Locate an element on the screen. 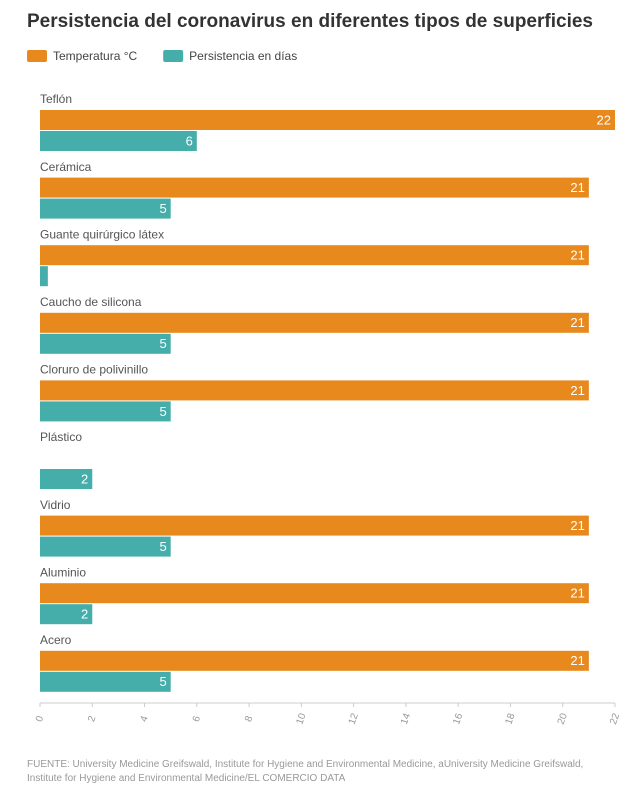 This screenshot has height=793, width=640. category-label: Acero is located at coordinates (56, 640).